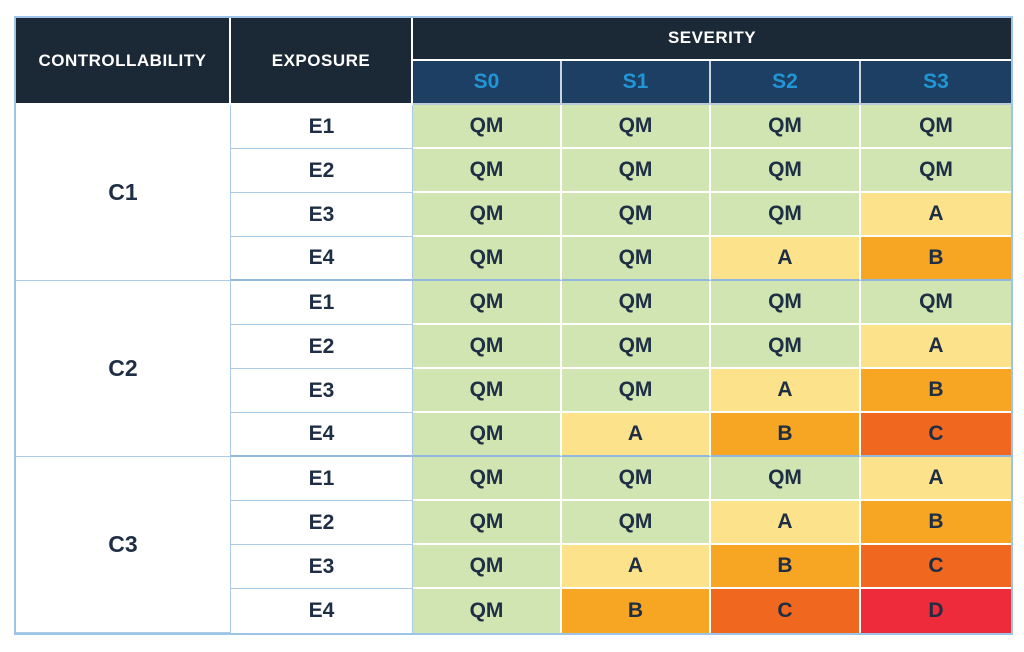  Describe the element at coordinates (636, 82) in the screenshot. I see `severity-level-header-s1: S1` at that location.